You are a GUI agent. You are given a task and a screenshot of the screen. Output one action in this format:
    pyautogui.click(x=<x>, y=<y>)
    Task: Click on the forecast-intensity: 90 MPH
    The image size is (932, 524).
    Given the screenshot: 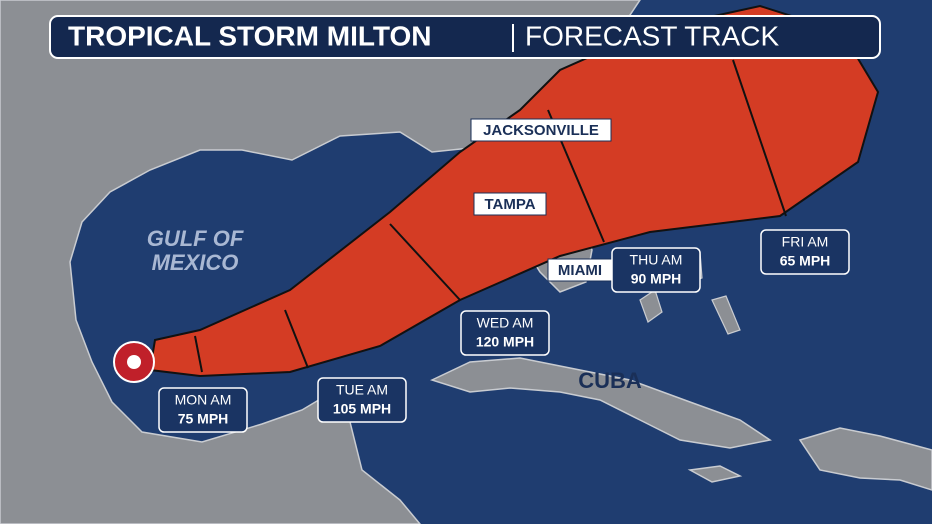 What is the action you would take?
    pyautogui.click(x=656, y=279)
    